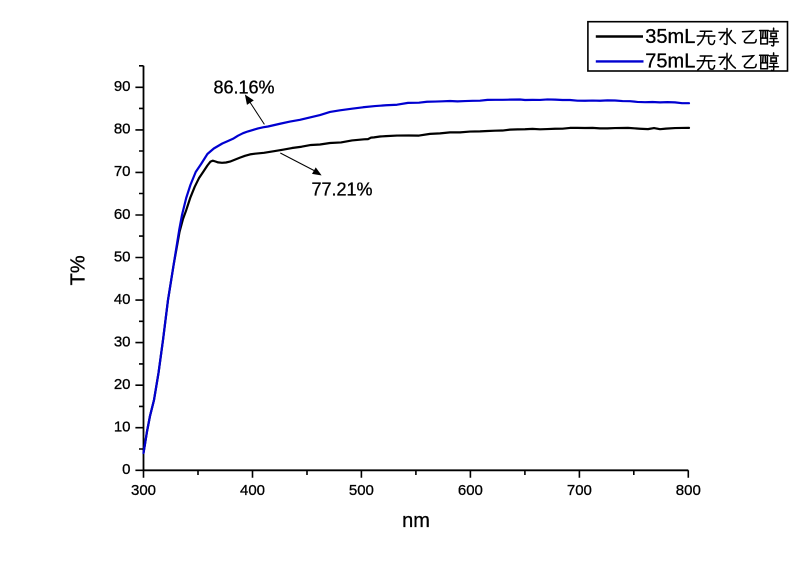 The height and width of the screenshot is (564, 800). I want to click on svg-text: 70, so click(122, 171).